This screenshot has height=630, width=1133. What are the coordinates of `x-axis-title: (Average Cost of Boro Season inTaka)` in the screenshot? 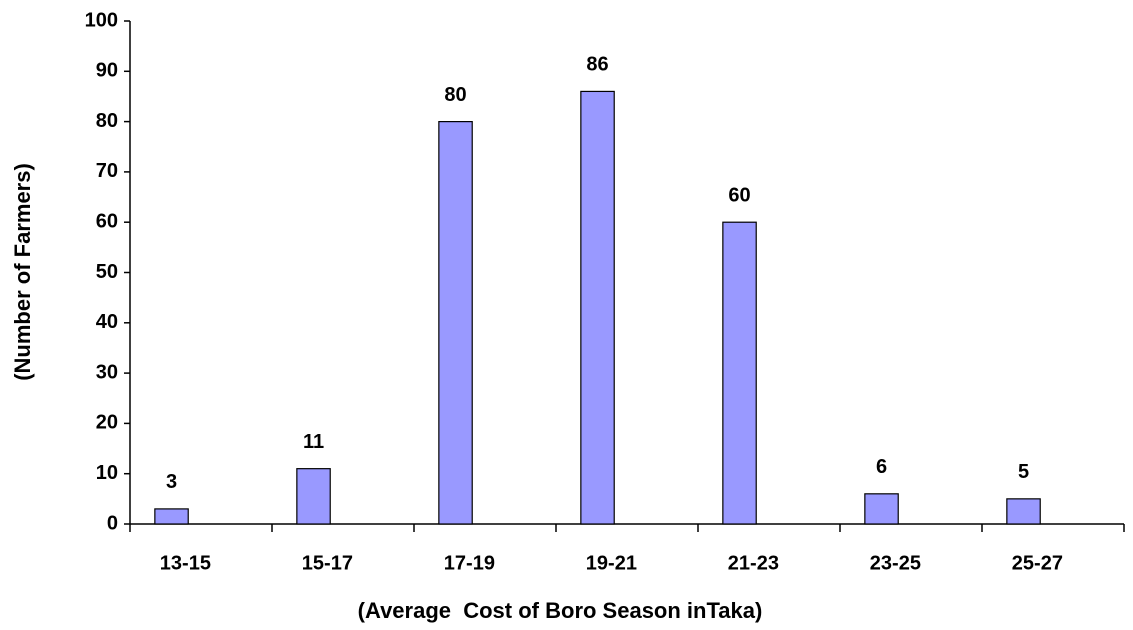 It's located at (560, 610).